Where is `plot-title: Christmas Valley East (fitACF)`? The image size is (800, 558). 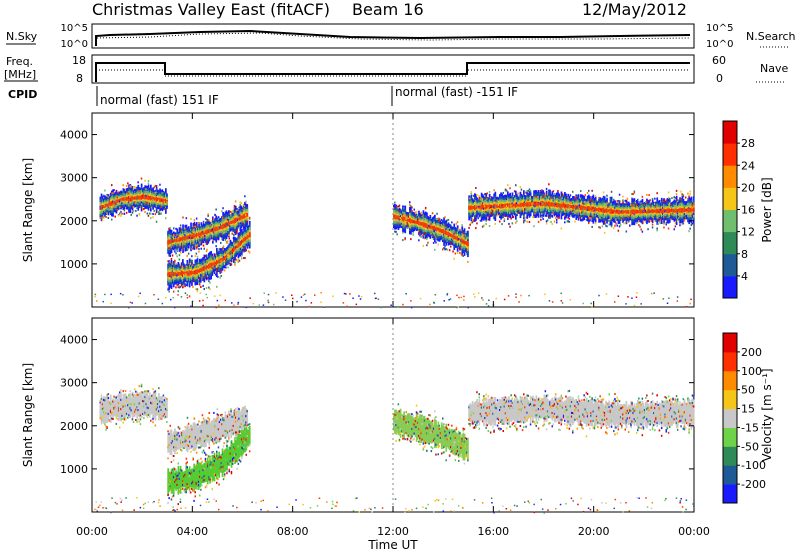 plot-title: Christmas Valley East (fitACF) is located at coordinates (211, 9).